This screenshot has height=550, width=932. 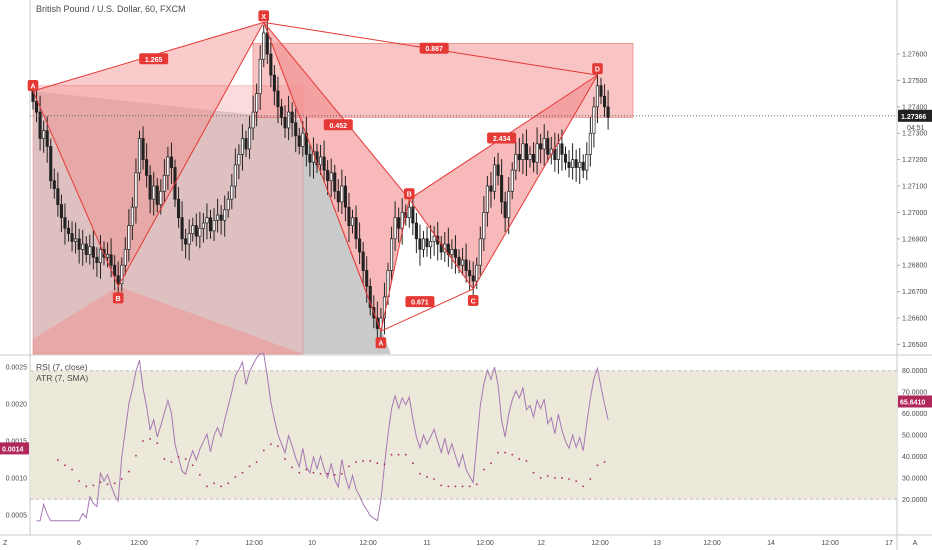 What do you see at coordinates (17, 405) in the screenshot?
I see `atr-tick-label: 0.0020` at bounding box center [17, 405].